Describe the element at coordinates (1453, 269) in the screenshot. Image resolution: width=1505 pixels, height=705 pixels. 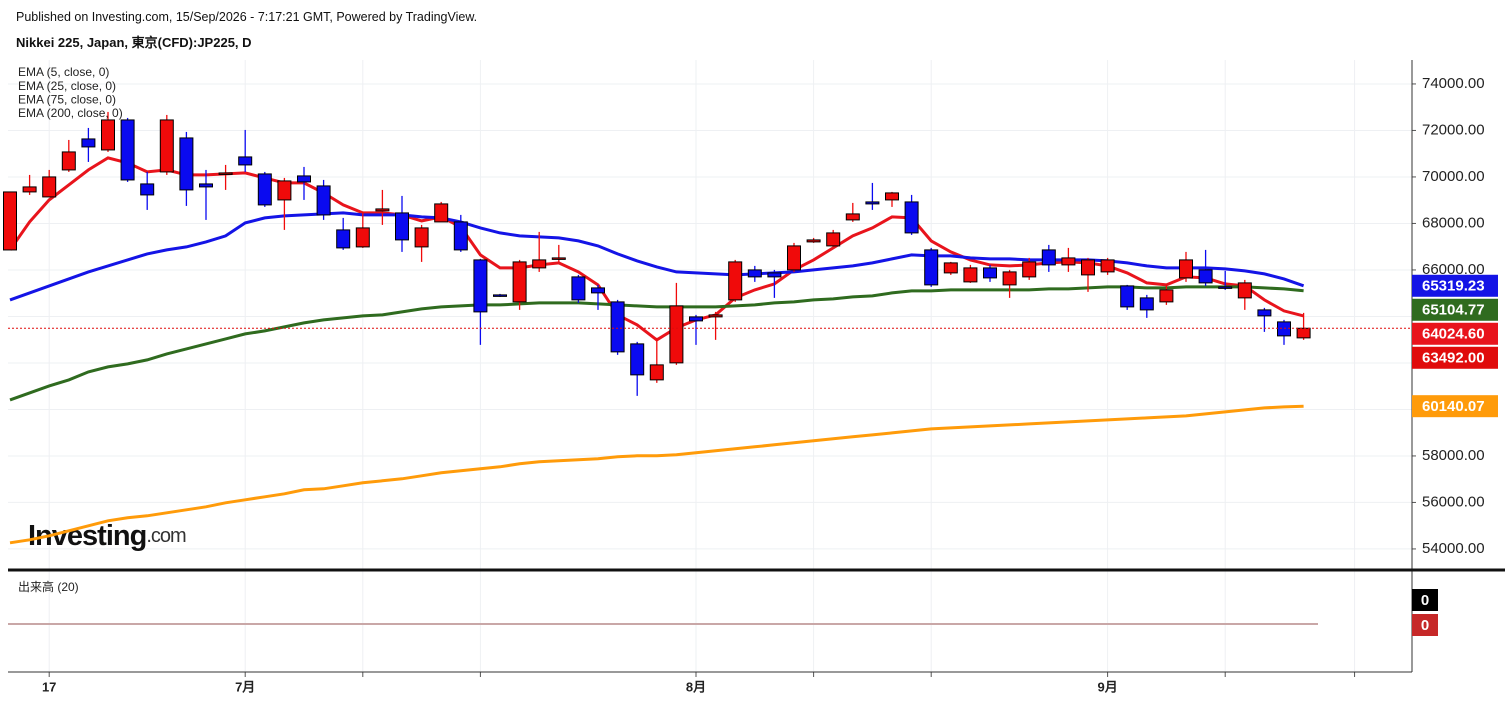
I see `y-tick-label: 66000.00` at that location.